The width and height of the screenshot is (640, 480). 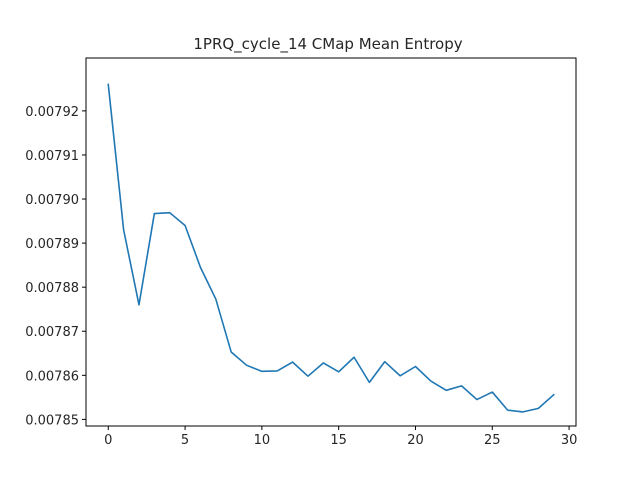 What do you see at coordinates (492, 440) in the screenshot?
I see `x-tick-label: 25` at bounding box center [492, 440].